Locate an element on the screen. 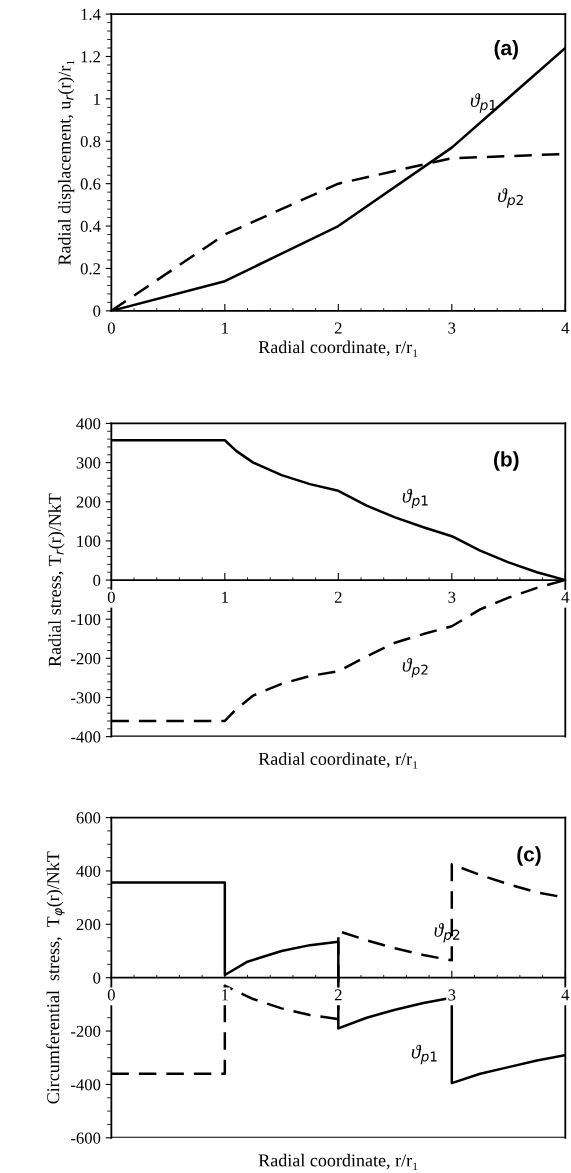  y-tick-label: 0.4 is located at coordinates (90, 226).